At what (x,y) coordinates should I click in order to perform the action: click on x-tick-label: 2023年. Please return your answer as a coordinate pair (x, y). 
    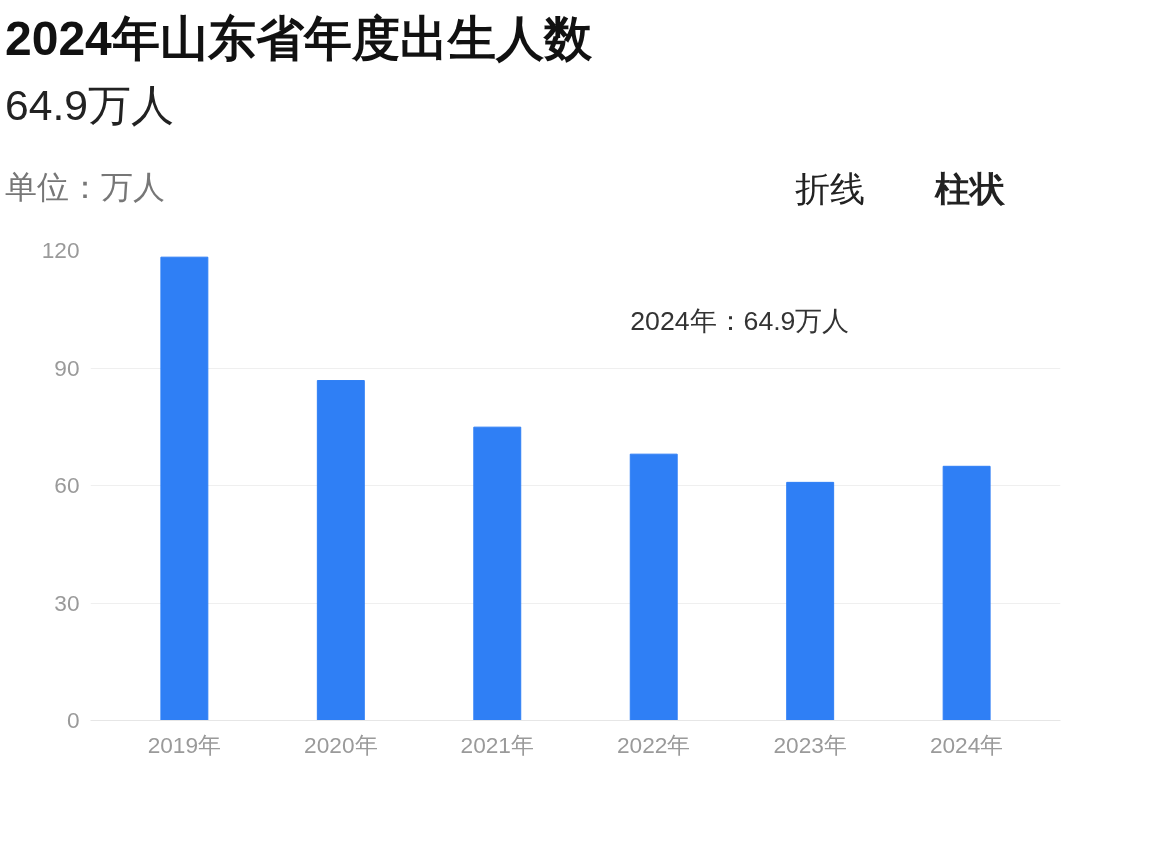
    Looking at the image, I should click on (810, 744).